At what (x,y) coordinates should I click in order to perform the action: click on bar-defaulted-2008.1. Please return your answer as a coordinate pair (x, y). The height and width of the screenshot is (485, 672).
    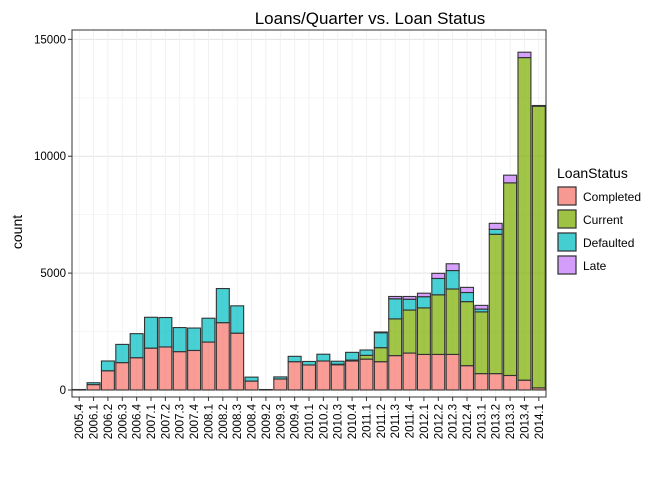
    Looking at the image, I should click on (208, 330).